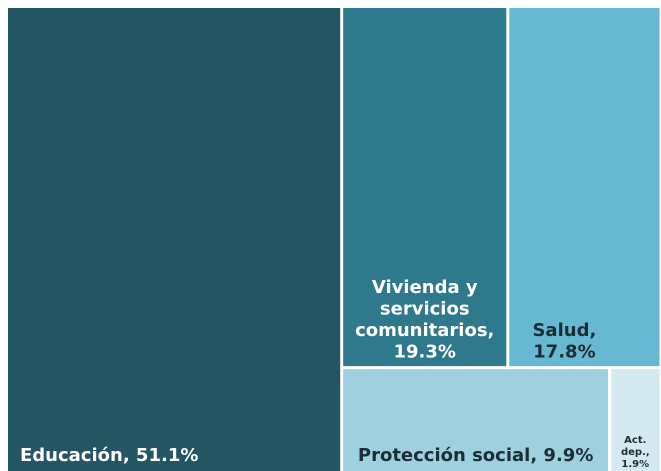  I want to click on cell-label-line: servicios, so click(425, 308).